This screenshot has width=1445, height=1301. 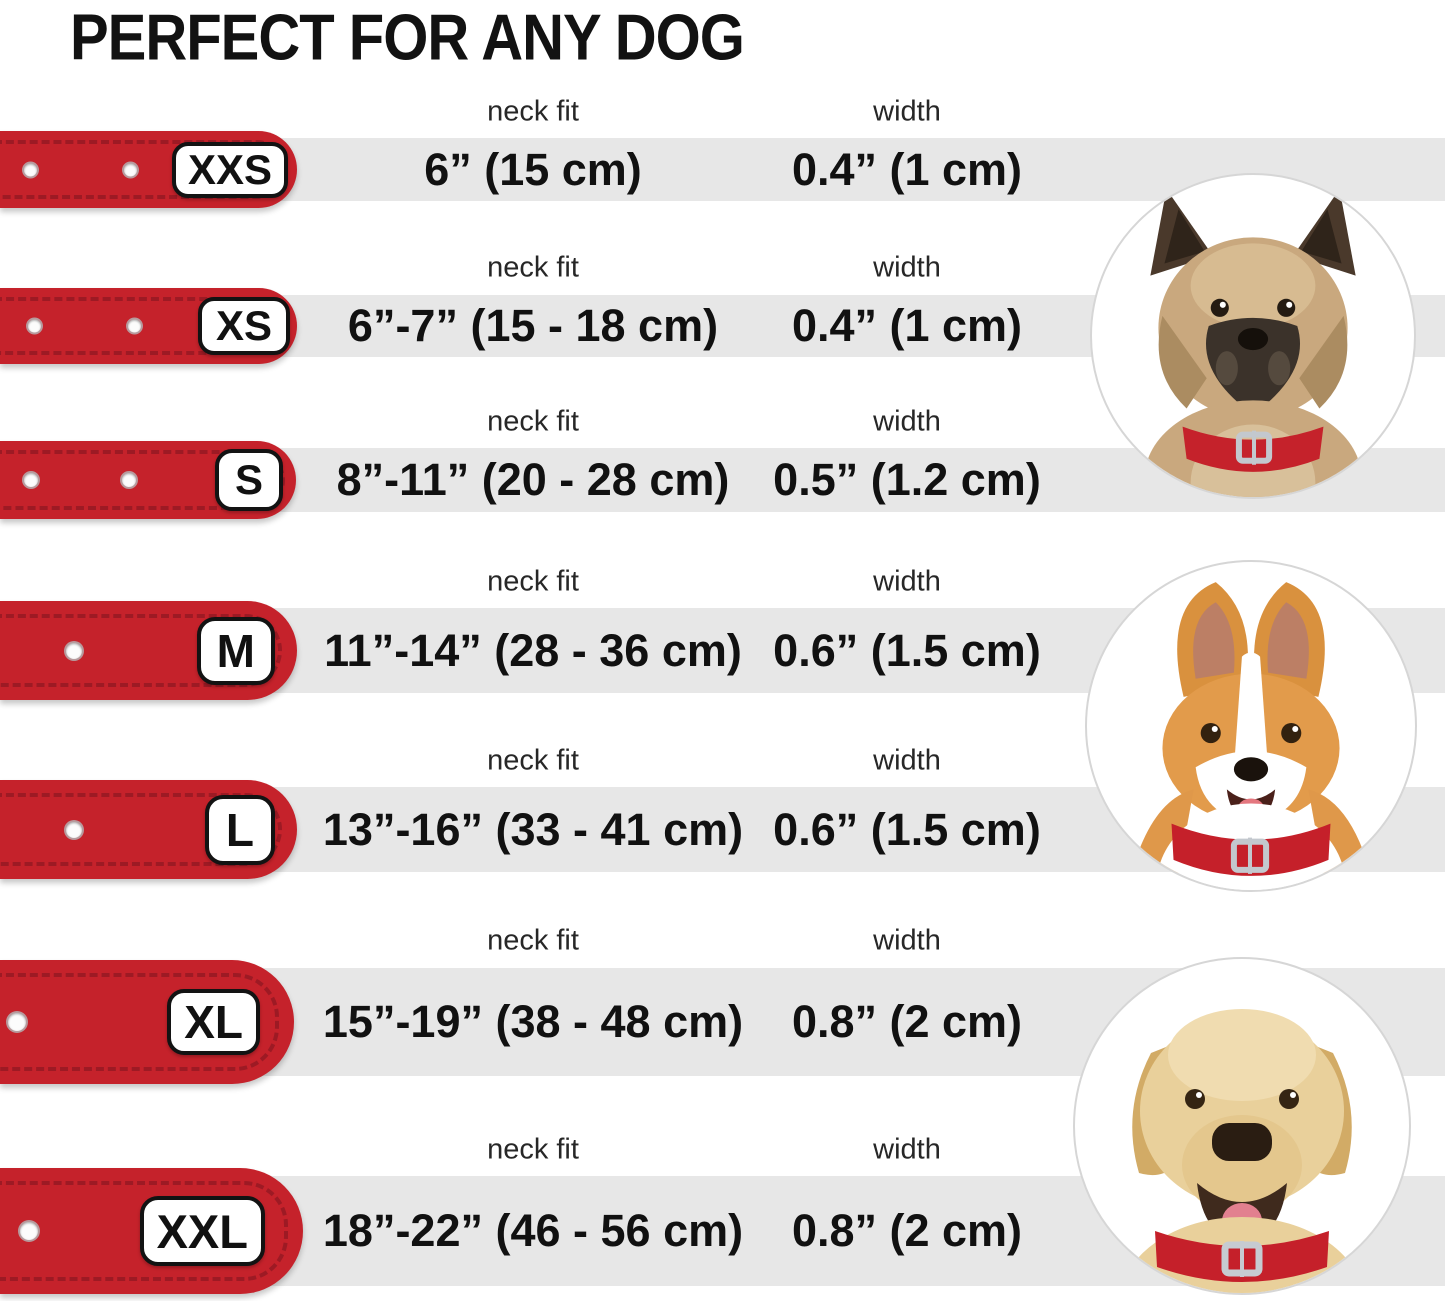 What do you see at coordinates (235, 650) in the screenshot?
I see `size-badge: M` at bounding box center [235, 650].